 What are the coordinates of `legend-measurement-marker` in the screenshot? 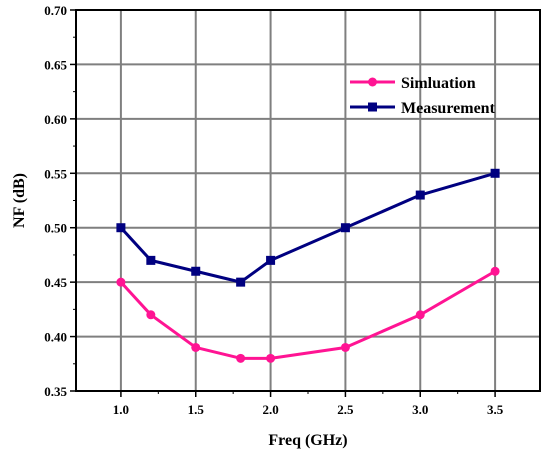 It's located at (372, 107).